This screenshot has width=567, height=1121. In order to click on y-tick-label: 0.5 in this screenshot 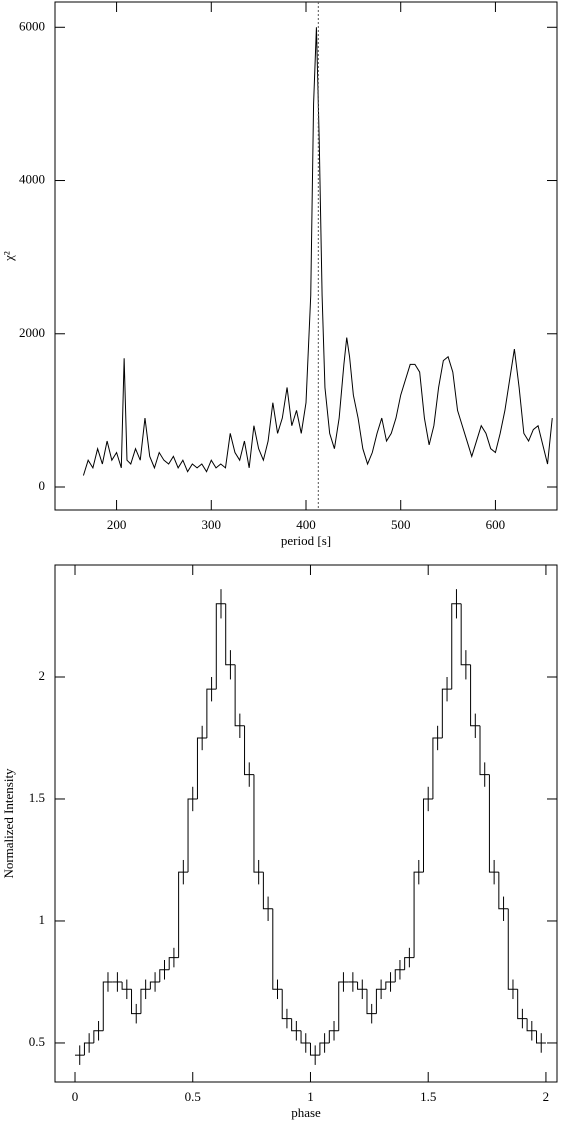, I will do `click(37, 1041)`.